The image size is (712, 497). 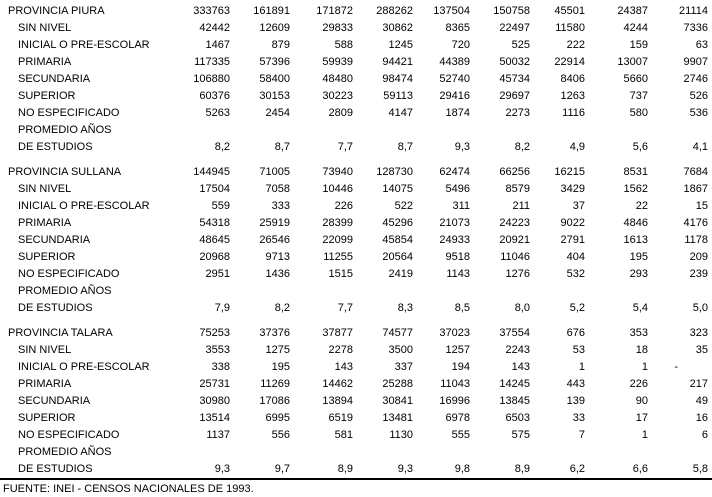 I want to click on value-cell: 98474, so click(x=397, y=79).